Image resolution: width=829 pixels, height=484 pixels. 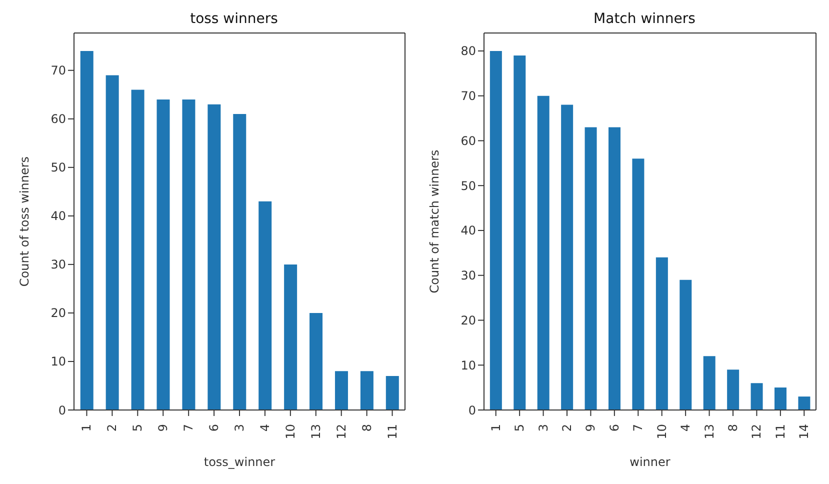 I want to click on chart-title: toss winners, so click(x=234, y=19).